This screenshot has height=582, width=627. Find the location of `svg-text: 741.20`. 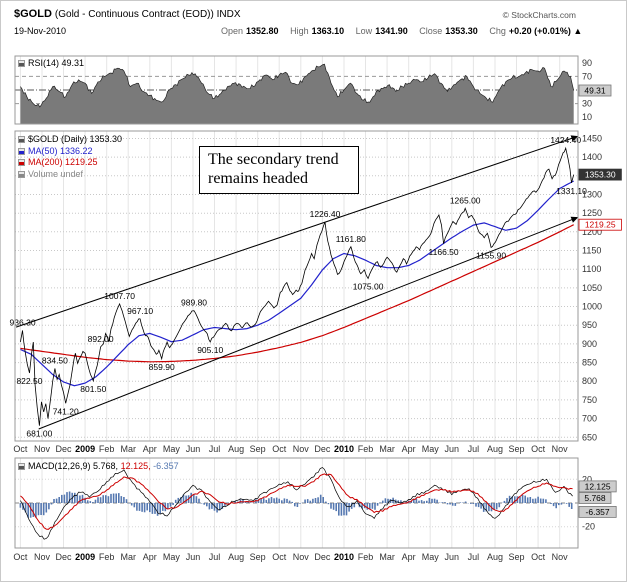

svg-text: 741.20 is located at coordinates (66, 411).